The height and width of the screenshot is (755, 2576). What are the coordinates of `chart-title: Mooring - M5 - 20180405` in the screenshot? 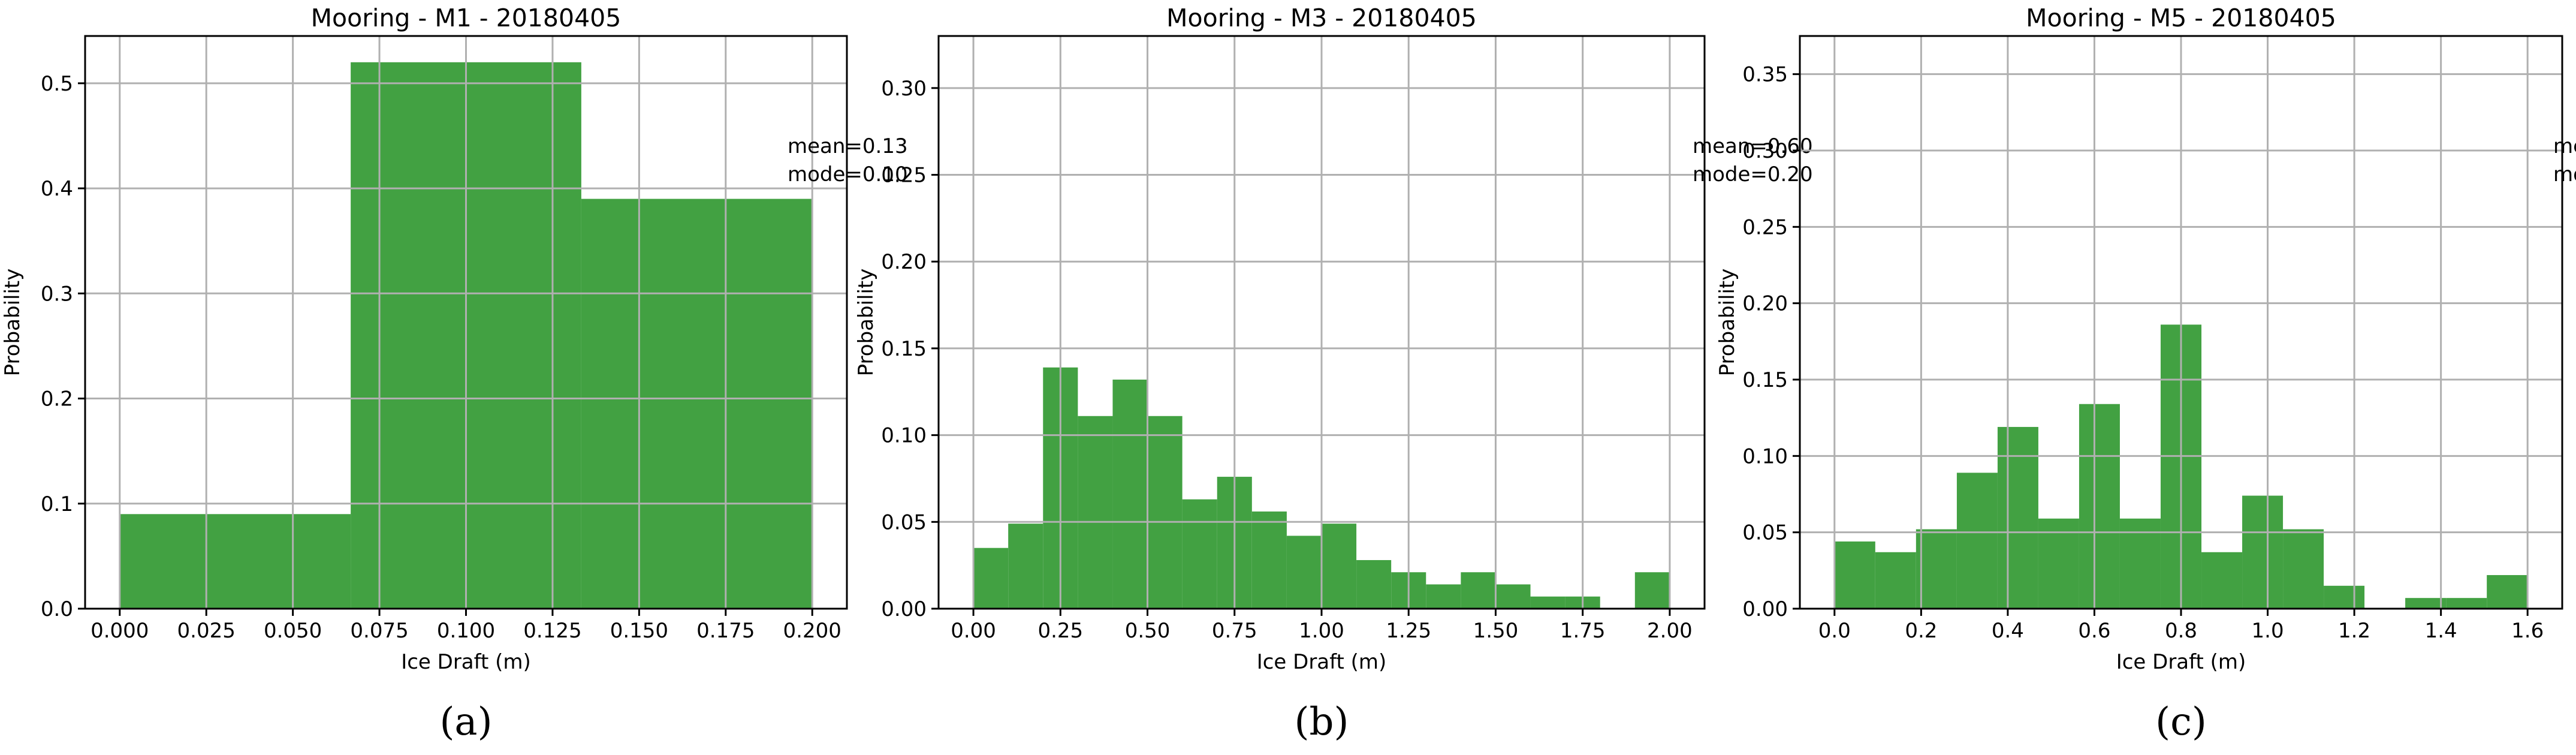 It's located at (2181, 18).